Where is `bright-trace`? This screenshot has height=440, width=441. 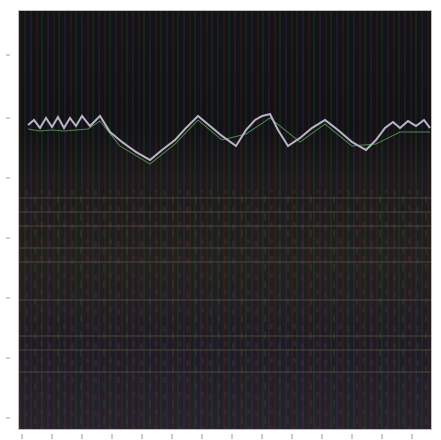 bright-trace is located at coordinates (229, 137).